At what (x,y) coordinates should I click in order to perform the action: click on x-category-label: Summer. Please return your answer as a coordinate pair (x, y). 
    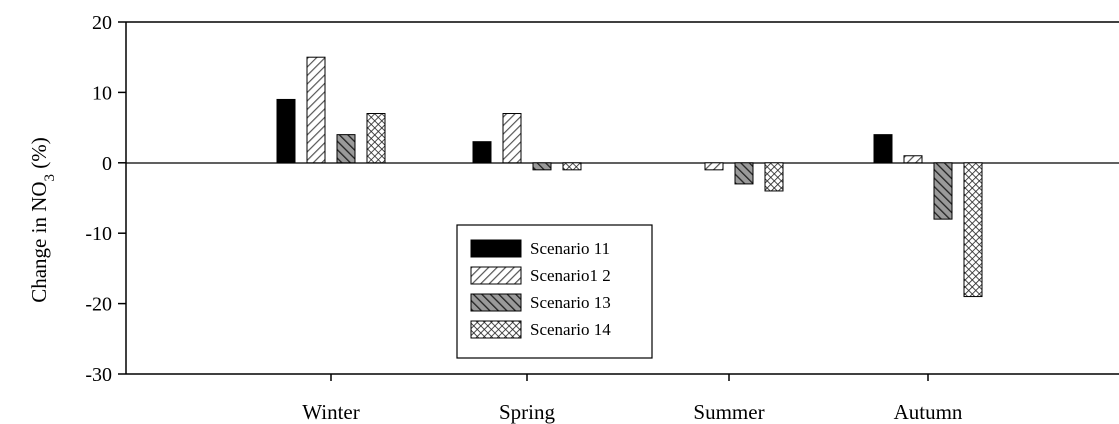
    Looking at the image, I should click on (728, 412).